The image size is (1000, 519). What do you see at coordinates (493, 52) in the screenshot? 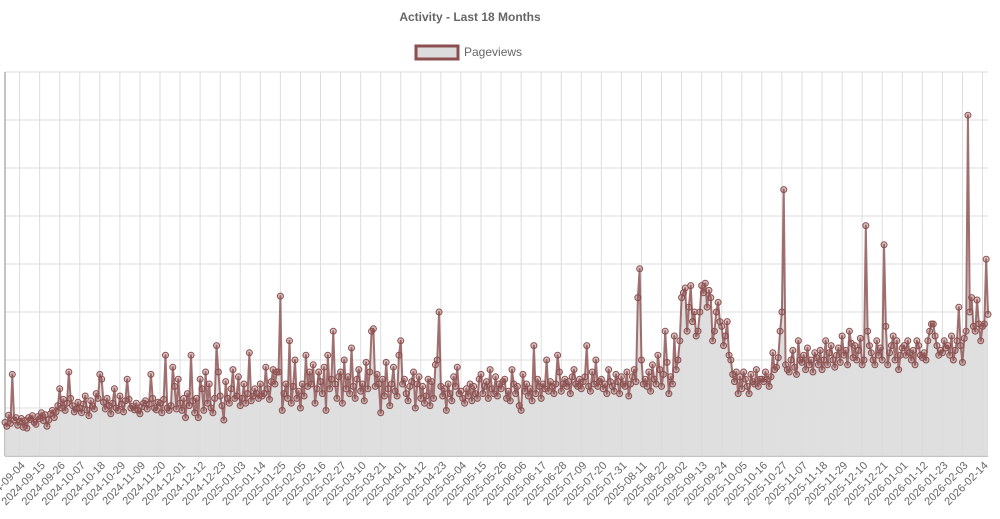
I see `legend-label: Pageviews` at bounding box center [493, 52].